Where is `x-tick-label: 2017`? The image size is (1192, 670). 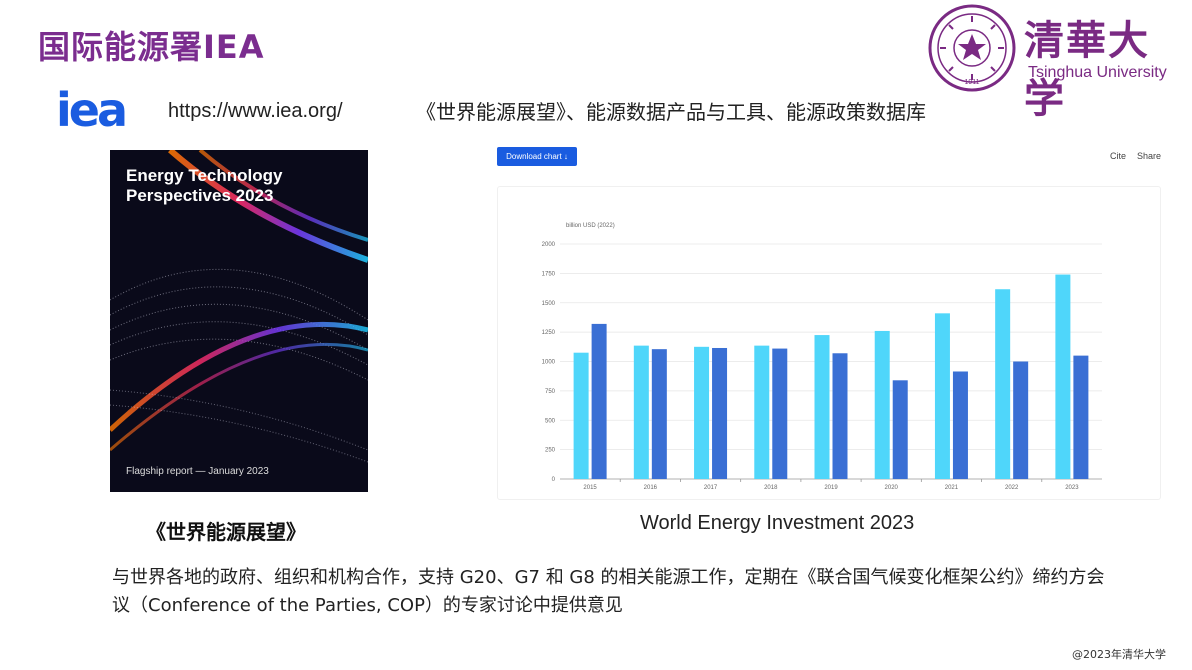
x-tick-label: 2017 is located at coordinates (711, 488).